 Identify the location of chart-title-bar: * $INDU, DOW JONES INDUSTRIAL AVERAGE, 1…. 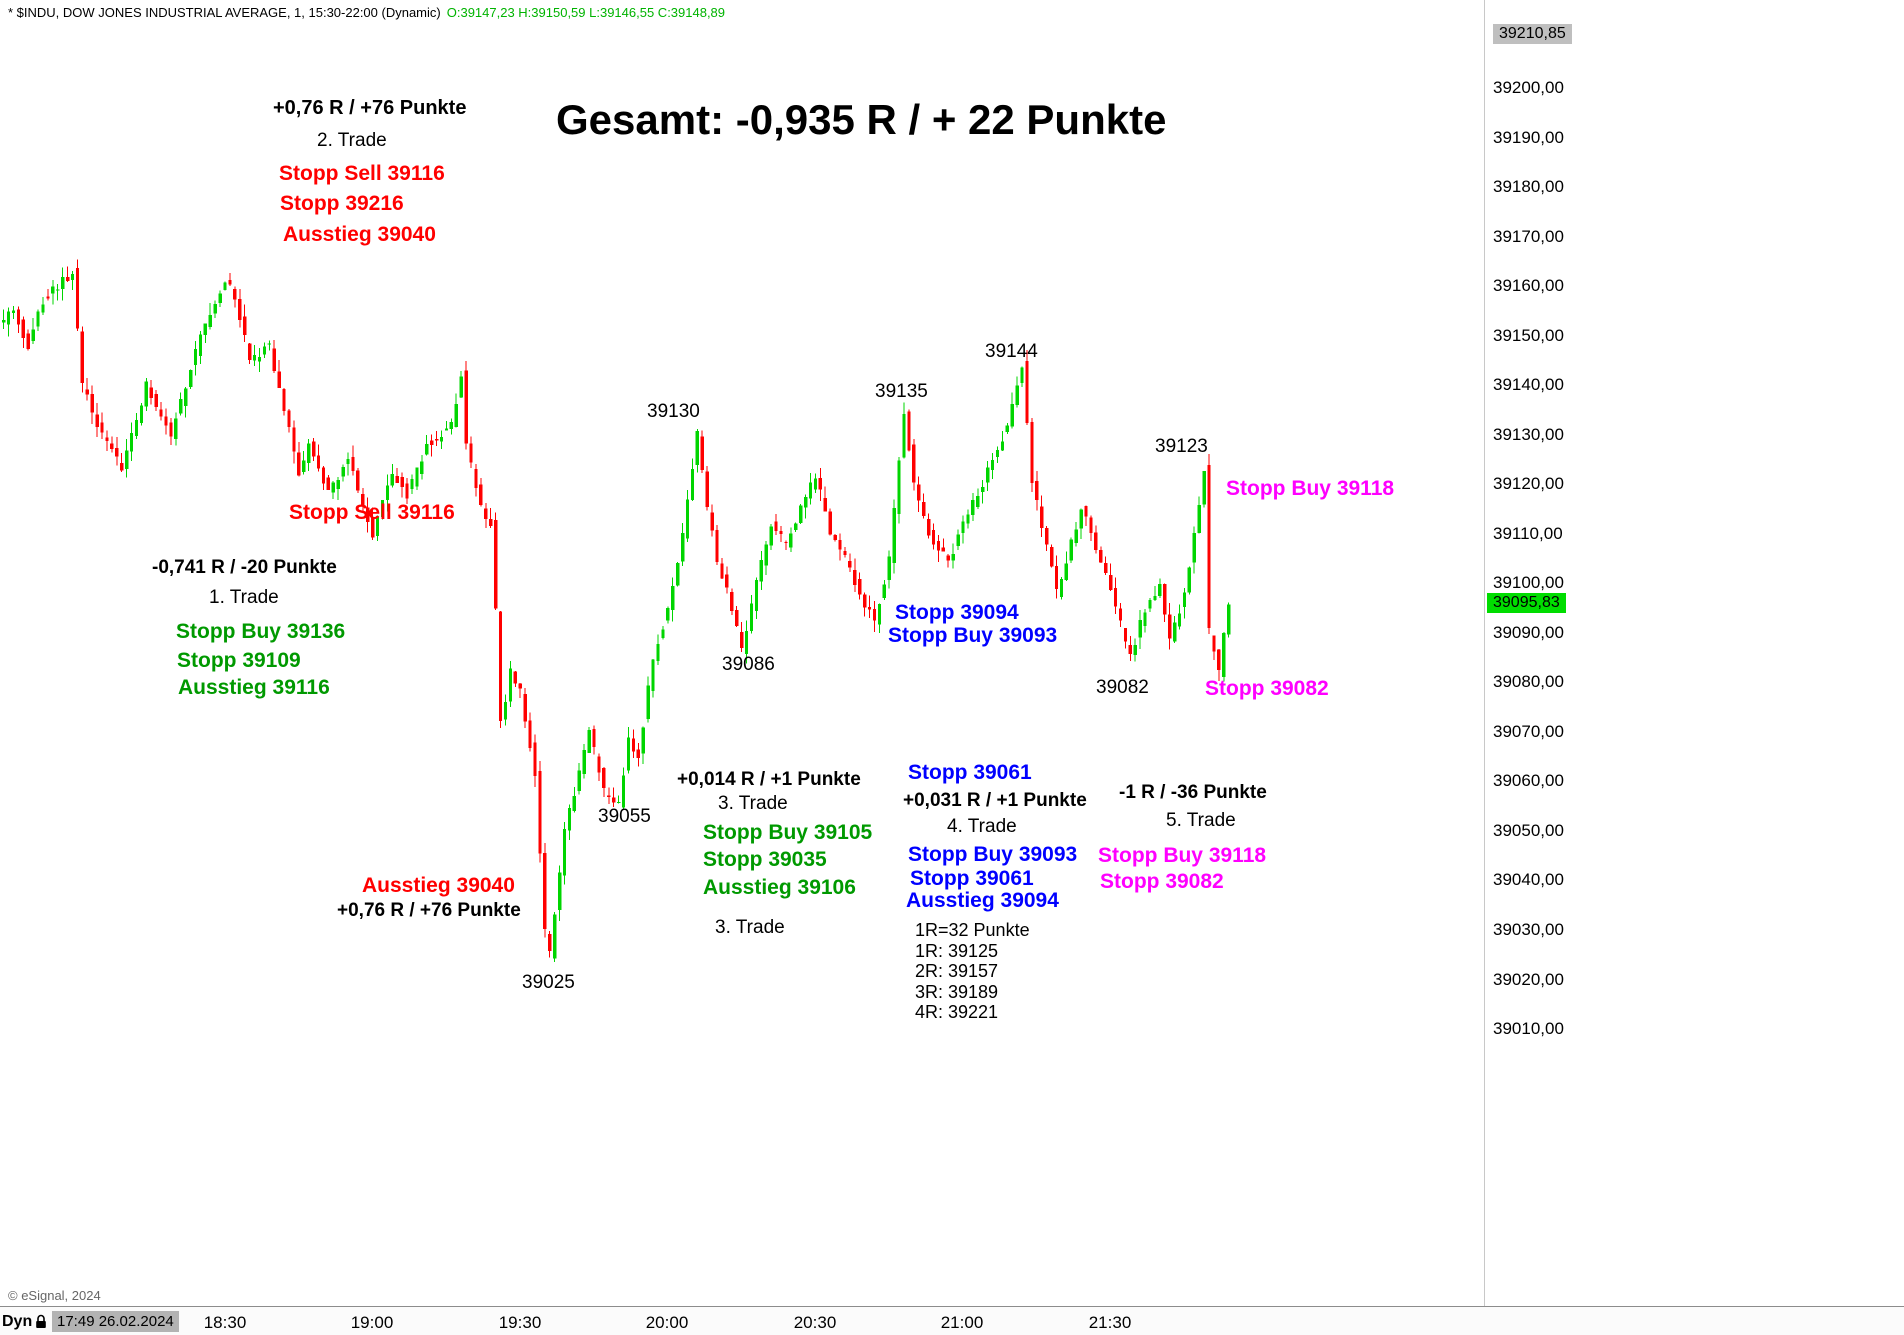
(740, 12).